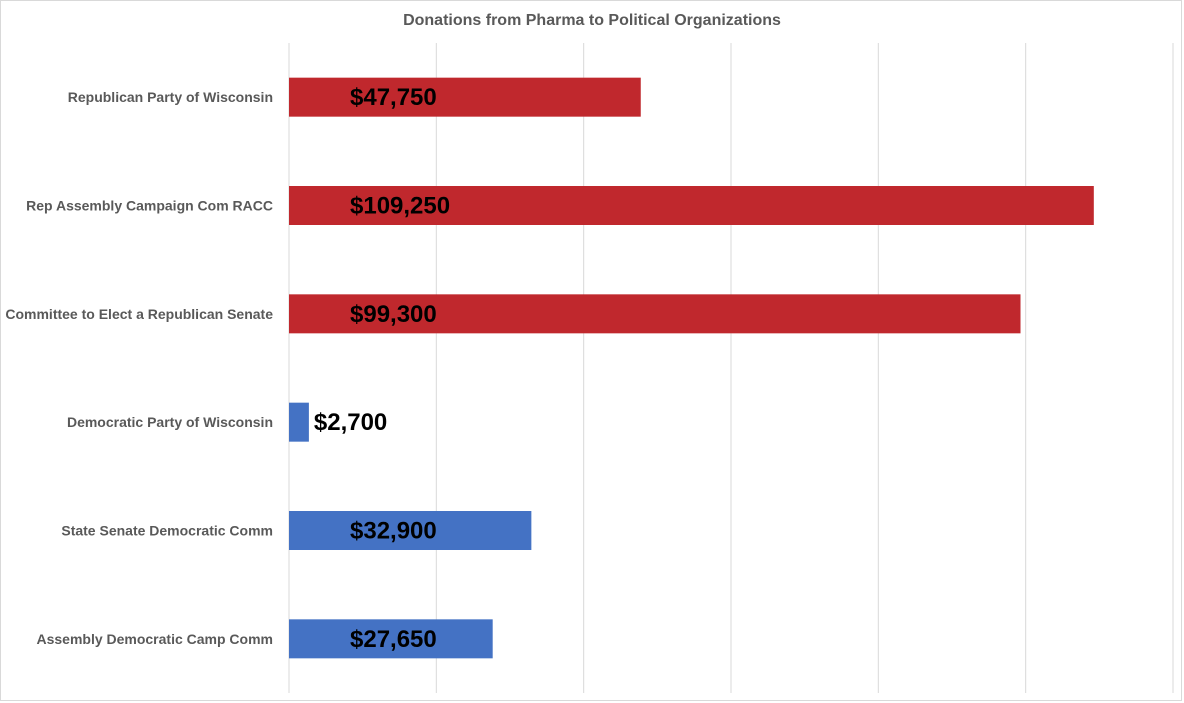 This screenshot has width=1184, height=703. What do you see at coordinates (400, 206) in the screenshot?
I see `data-label: $109,250` at bounding box center [400, 206].